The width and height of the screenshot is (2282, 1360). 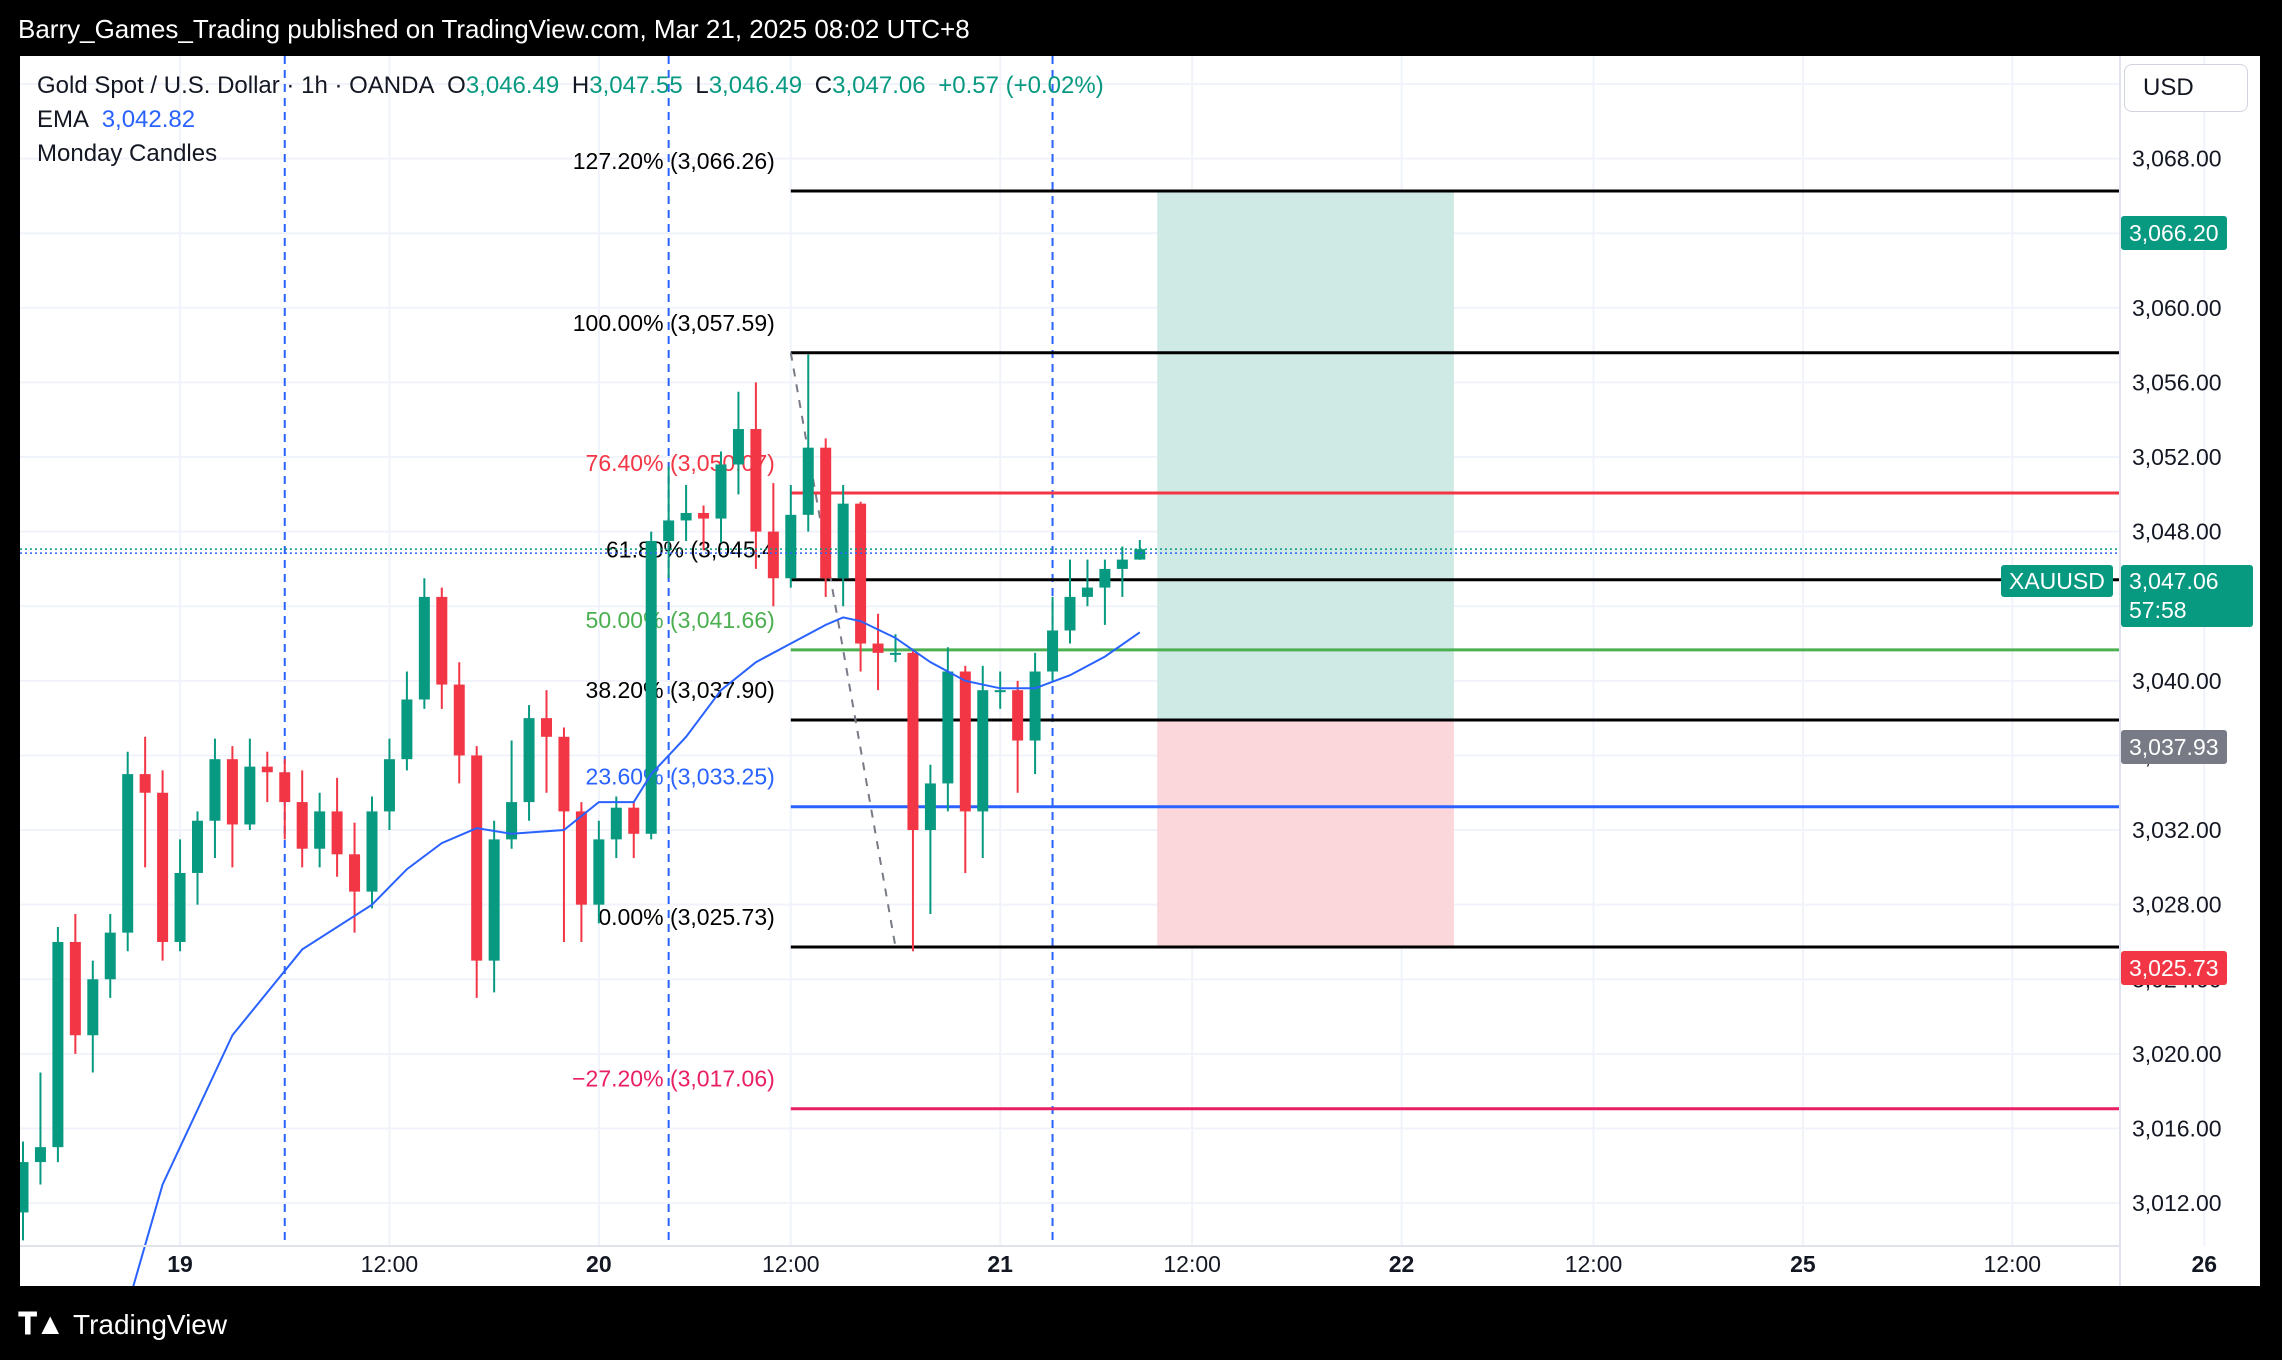 I want to click on loss-zone, so click(x=1305, y=833).